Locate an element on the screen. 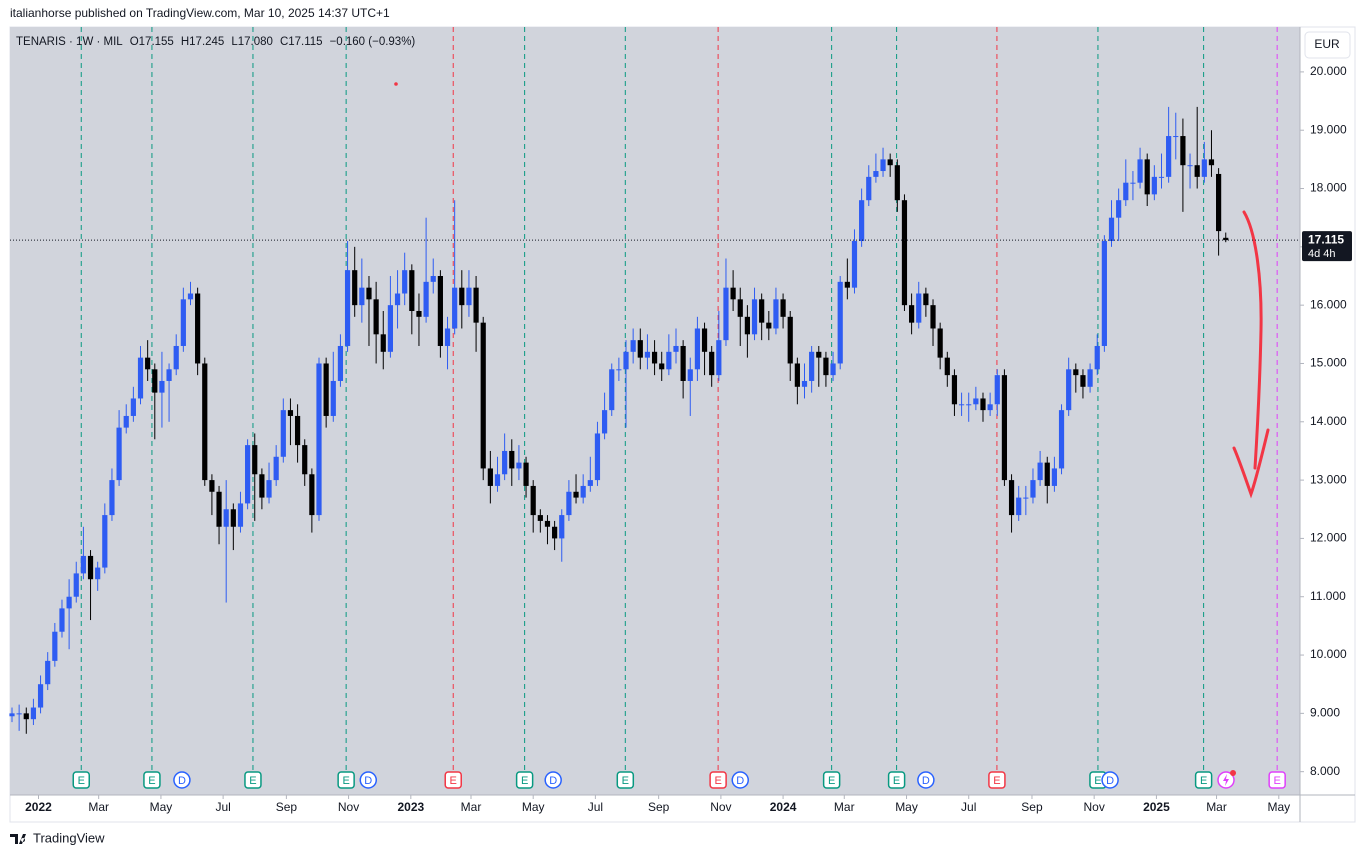 The width and height of the screenshot is (1365, 862). legend-value: 17.115 is located at coordinates (305, 42).